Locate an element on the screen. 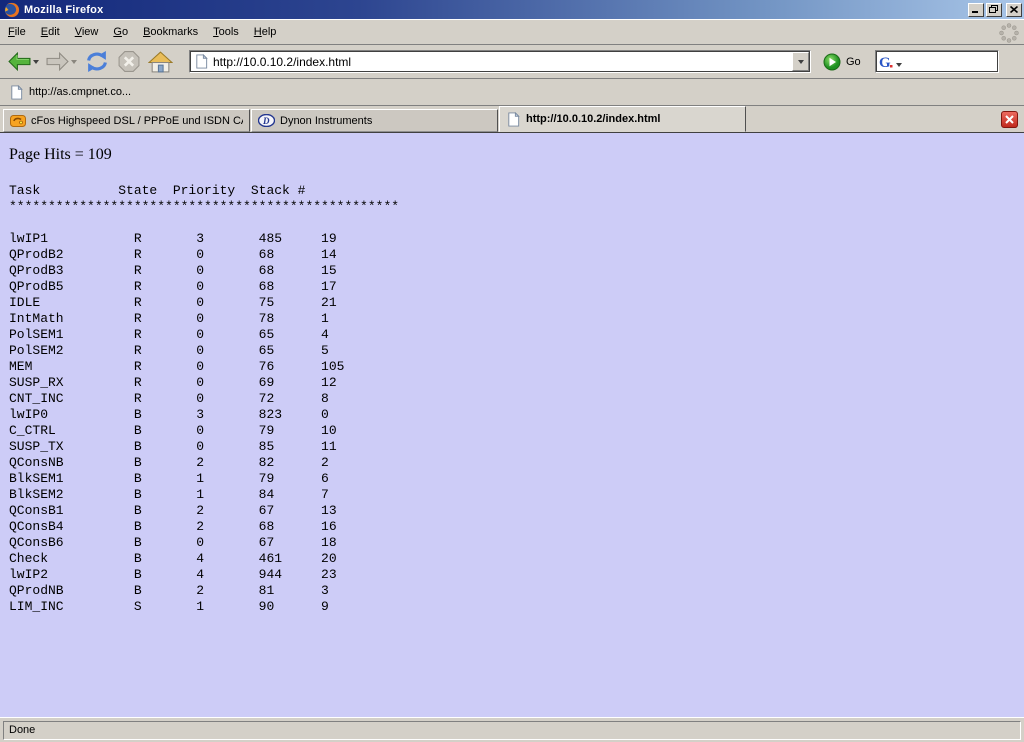 The image size is (1024, 742). tab-dynon: D Dynon Instruments is located at coordinates (374, 120).